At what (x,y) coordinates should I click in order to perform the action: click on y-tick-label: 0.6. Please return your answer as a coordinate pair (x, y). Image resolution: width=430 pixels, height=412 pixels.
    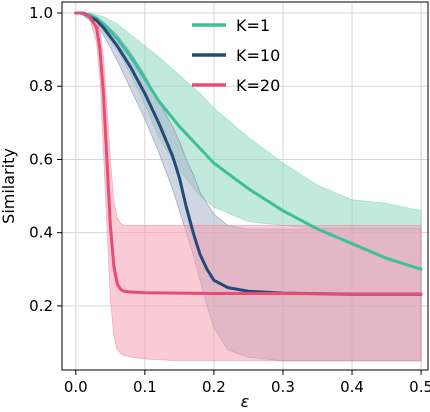
    Looking at the image, I should click on (41, 159).